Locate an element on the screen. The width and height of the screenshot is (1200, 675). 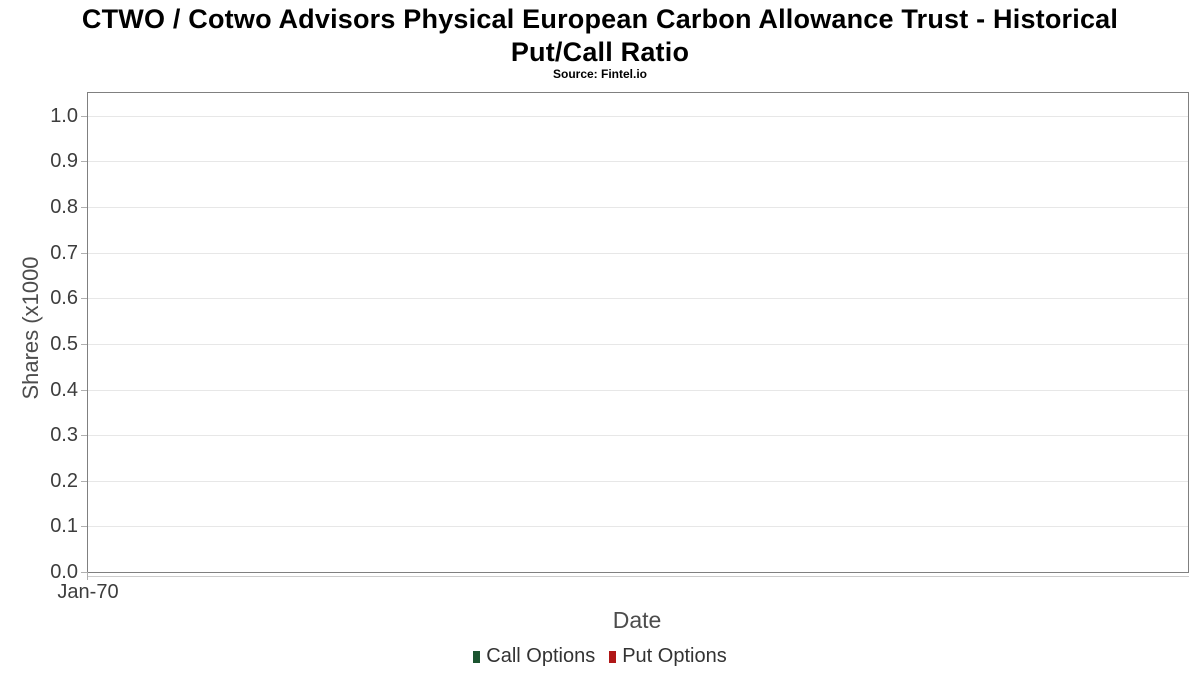
y-tick-label-0.3: 0.3 is located at coordinates (64, 435).